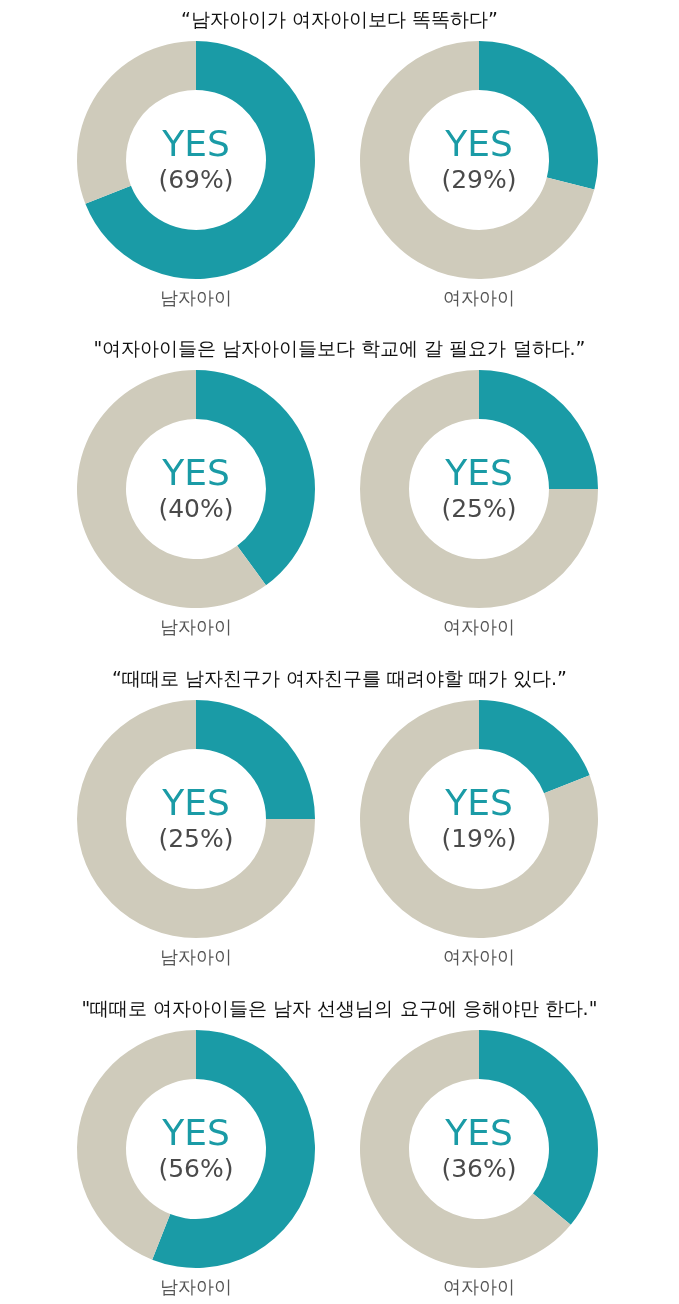 Image resolution: width=679 pixels, height=1304 pixels. I want to click on data-label: (29%), so click(479, 179).